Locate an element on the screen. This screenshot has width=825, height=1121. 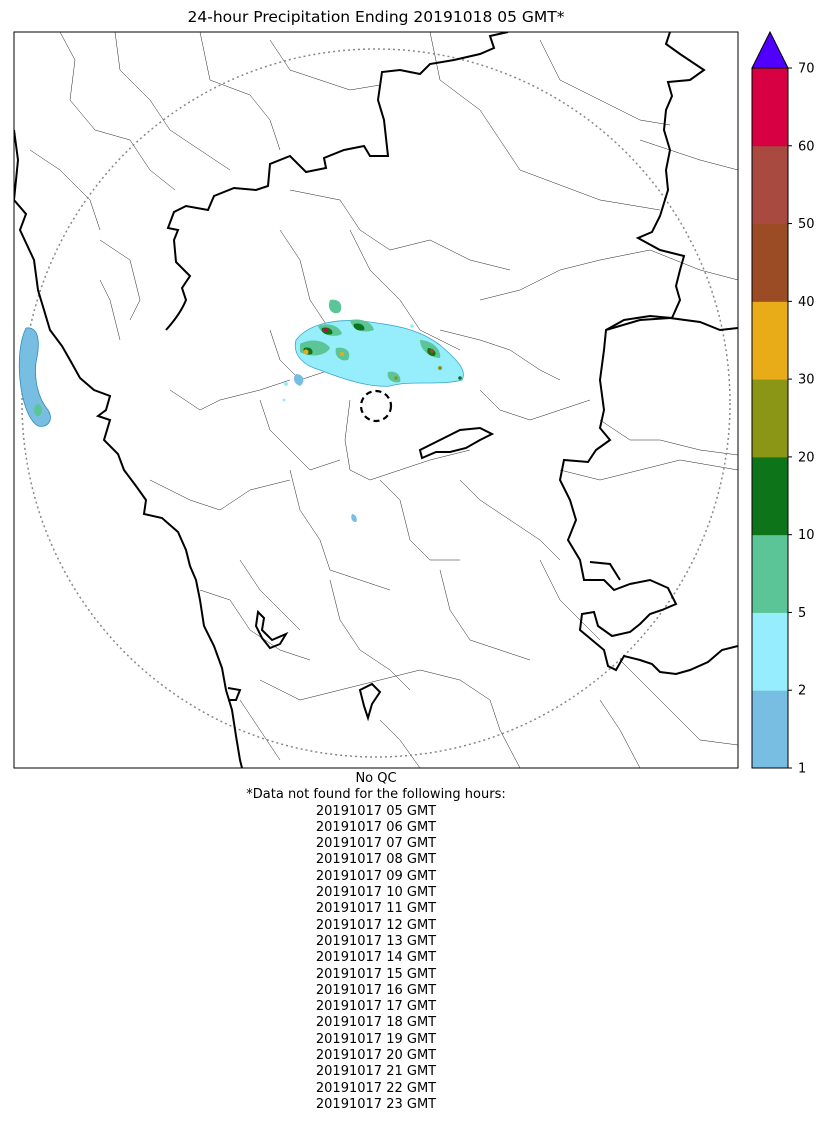
colorbar: 1 2 5 10 20 30 40 50 60 70 is located at coordinates (783, 403).